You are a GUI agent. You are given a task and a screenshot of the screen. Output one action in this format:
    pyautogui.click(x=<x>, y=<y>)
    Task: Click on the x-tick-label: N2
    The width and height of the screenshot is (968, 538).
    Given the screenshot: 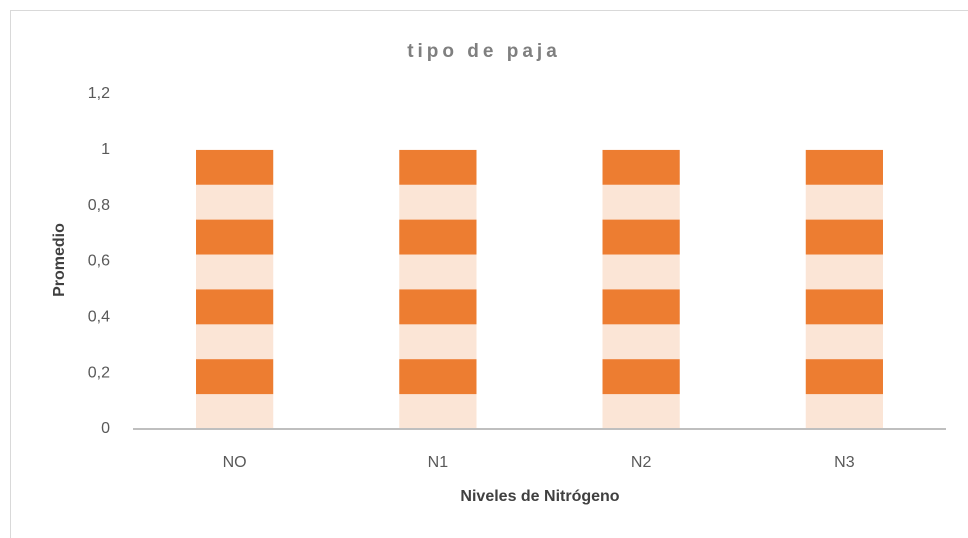 What is the action you would take?
    pyautogui.click(x=641, y=462)
    